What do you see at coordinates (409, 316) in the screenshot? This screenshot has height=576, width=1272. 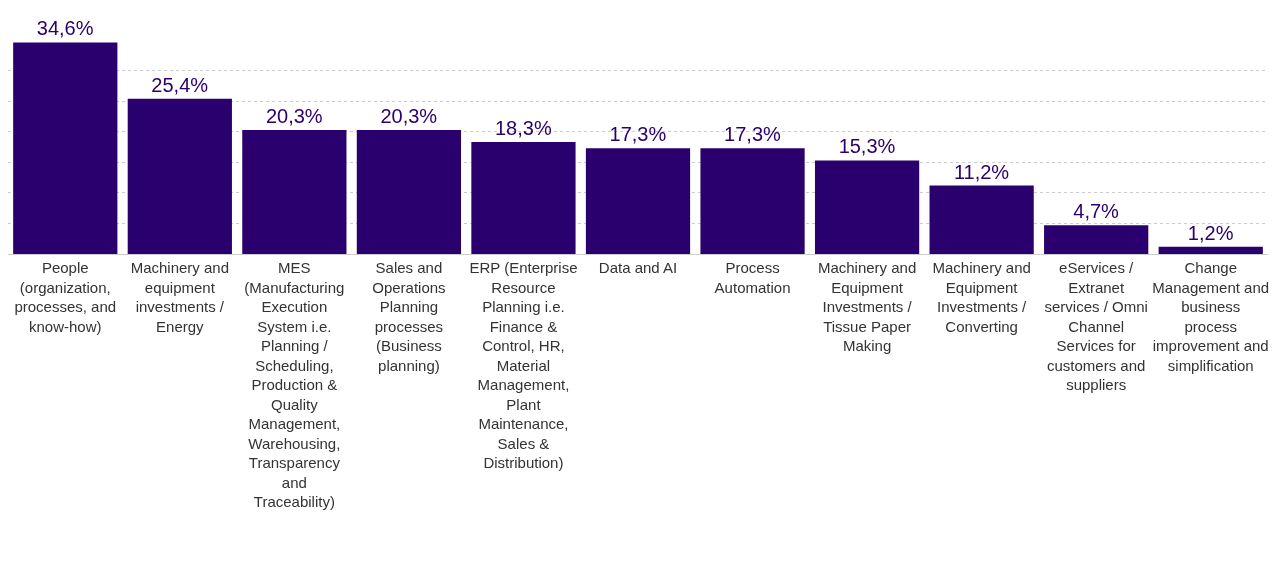 I see `x-tick-label: Sales and Operations Planning processes (Business planning)` at bounding box center [409, 316].